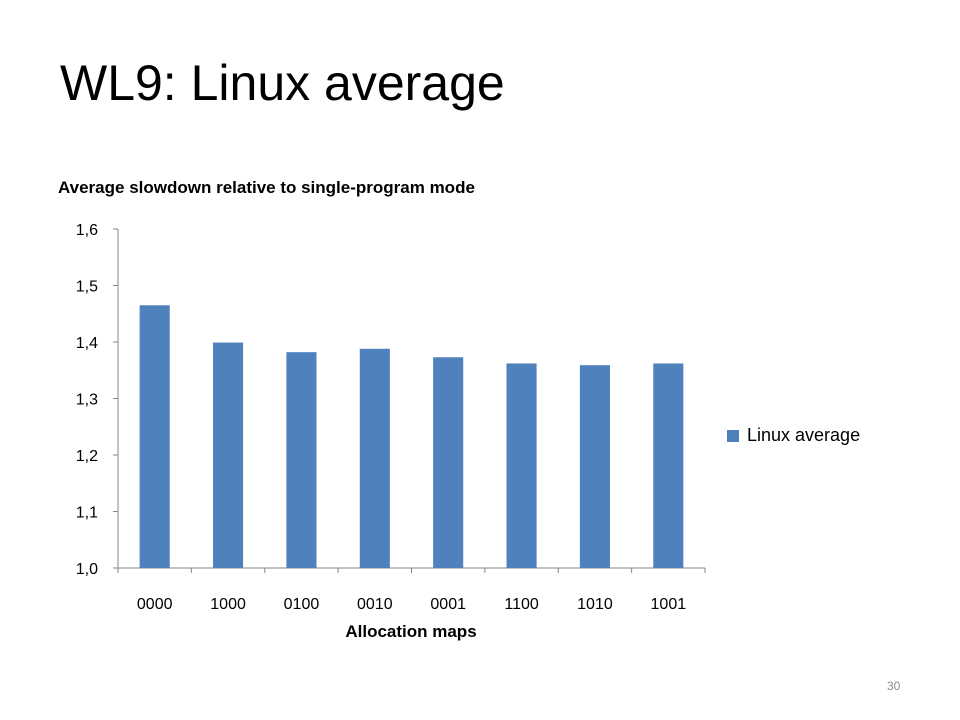 This screenshot has height=720, width=960. I want to click on x-tick-label: 0100, so click(302, 604).